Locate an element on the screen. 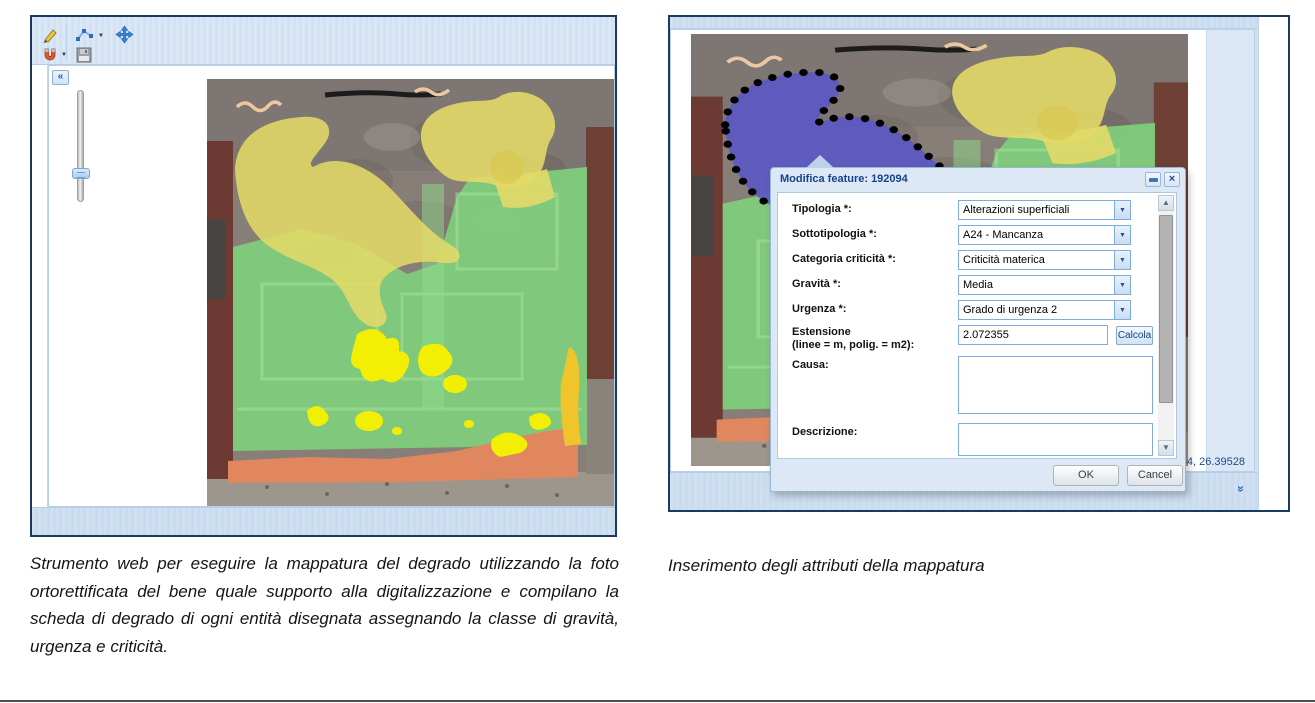 This screenshot has height=703, width=1315. estensione-input is located at coordinates (1033, 335).